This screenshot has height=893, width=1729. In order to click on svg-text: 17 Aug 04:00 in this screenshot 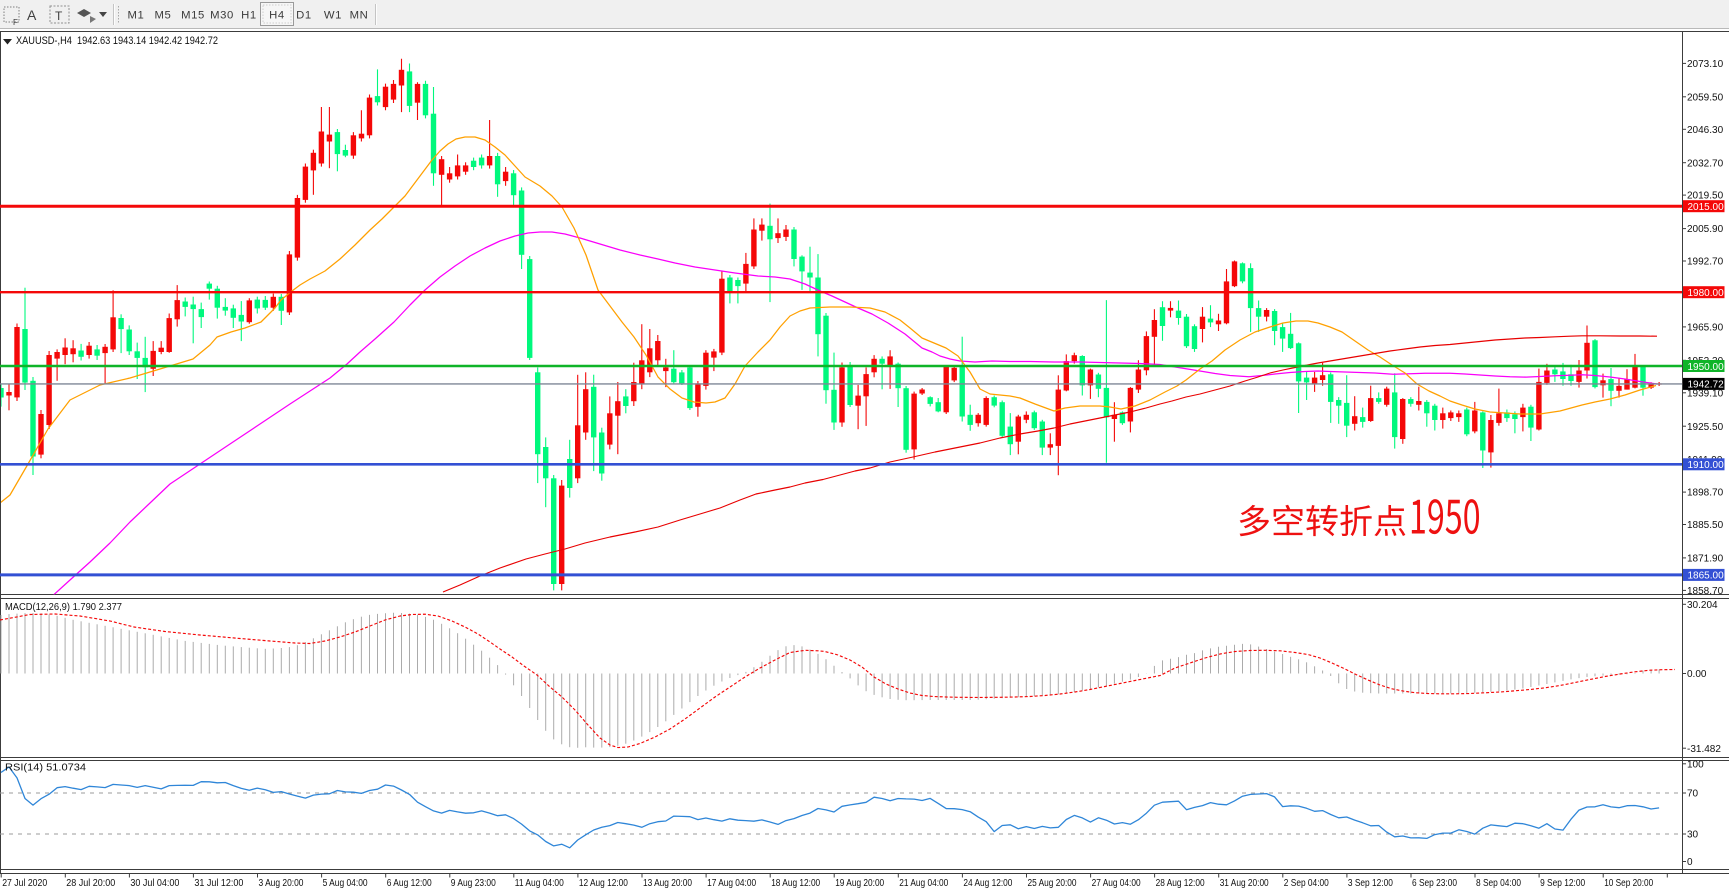, I will do `click(731, 883)`.